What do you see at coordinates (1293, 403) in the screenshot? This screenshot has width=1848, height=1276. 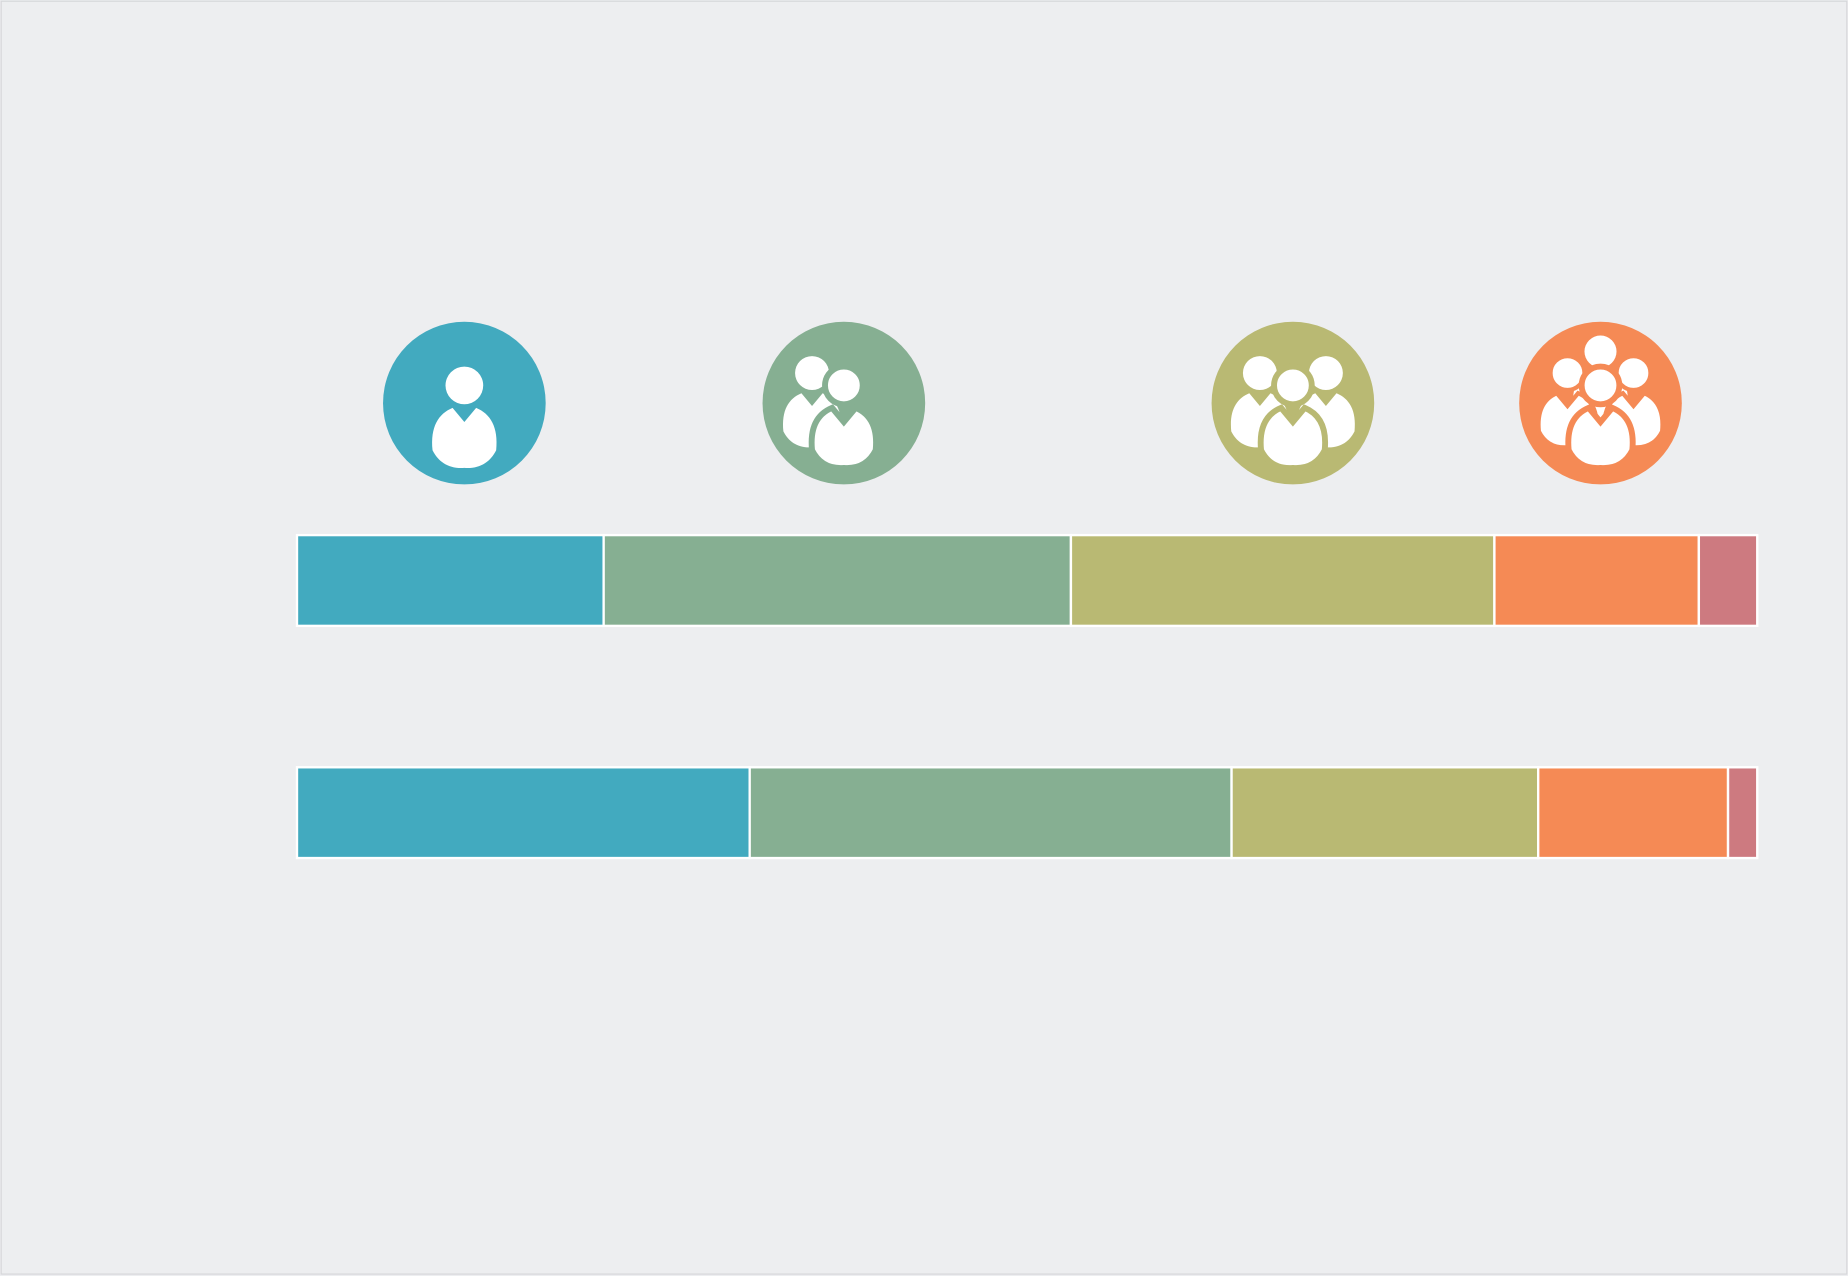 I see `icon-group` at bounding box center [1293, 403].